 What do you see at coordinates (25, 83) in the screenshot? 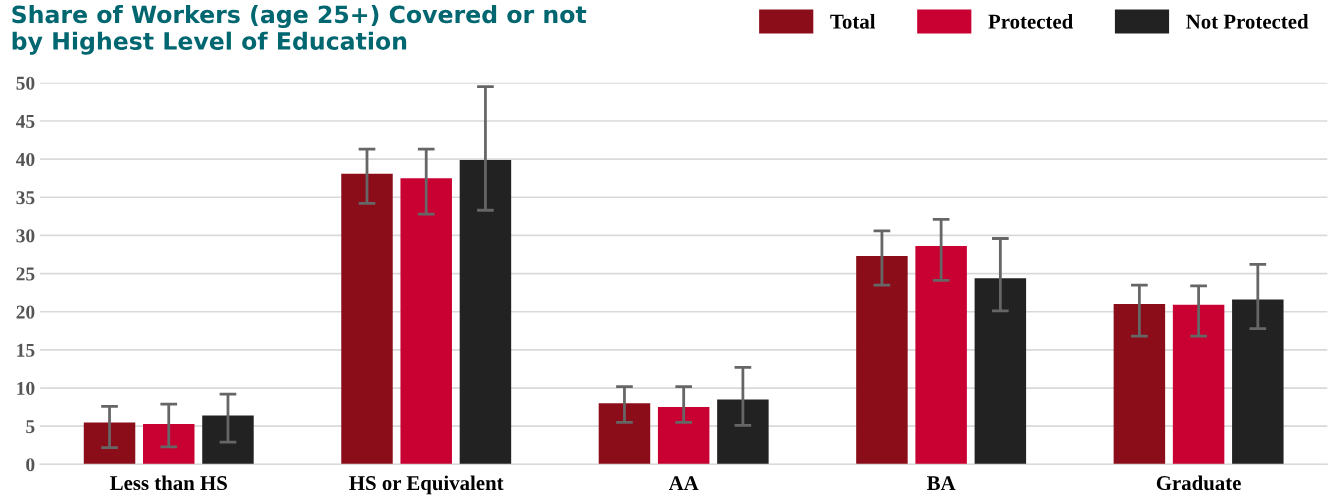
I see `y-tick-label: 50` at bounding box center [25, 83].